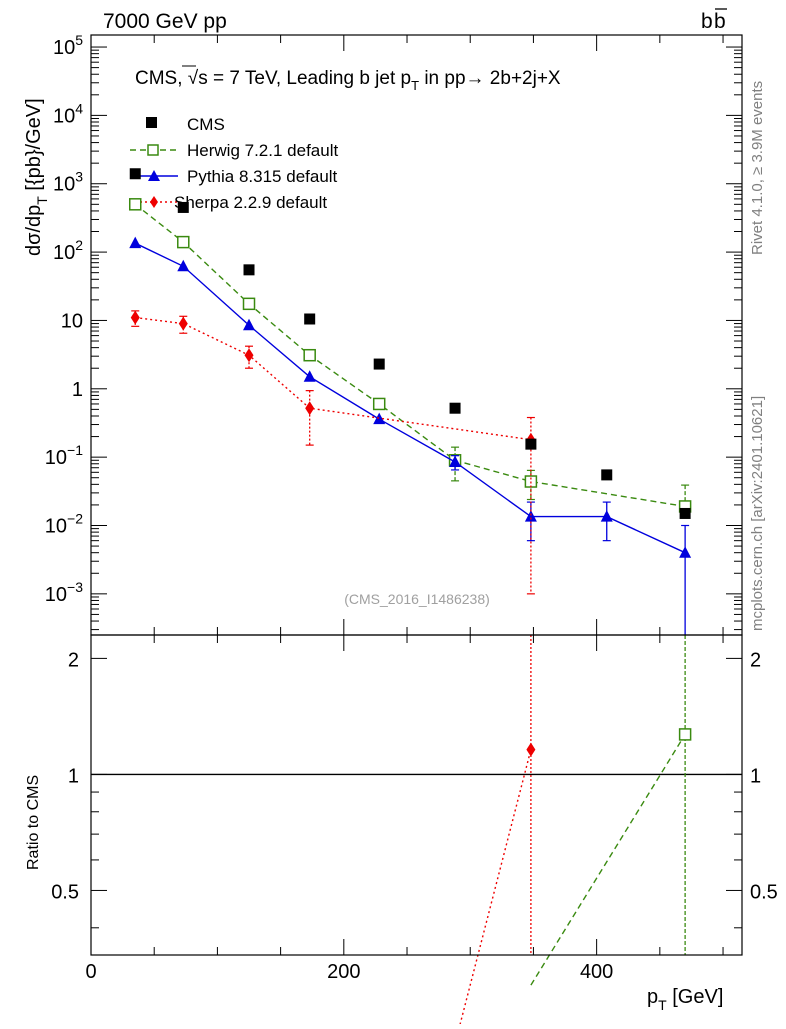  Describe the element at coordinates (720, 21) in the screenshot. I see `header-right-bbar: b` at that location.